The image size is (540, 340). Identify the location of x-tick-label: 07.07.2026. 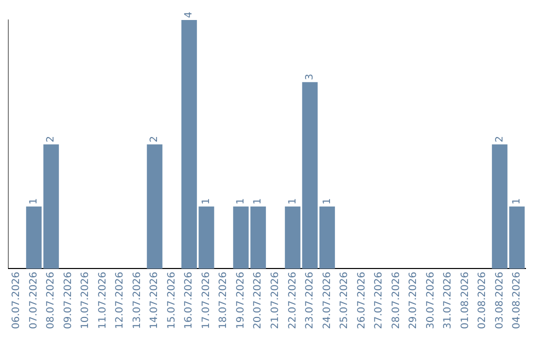
(34, 301).